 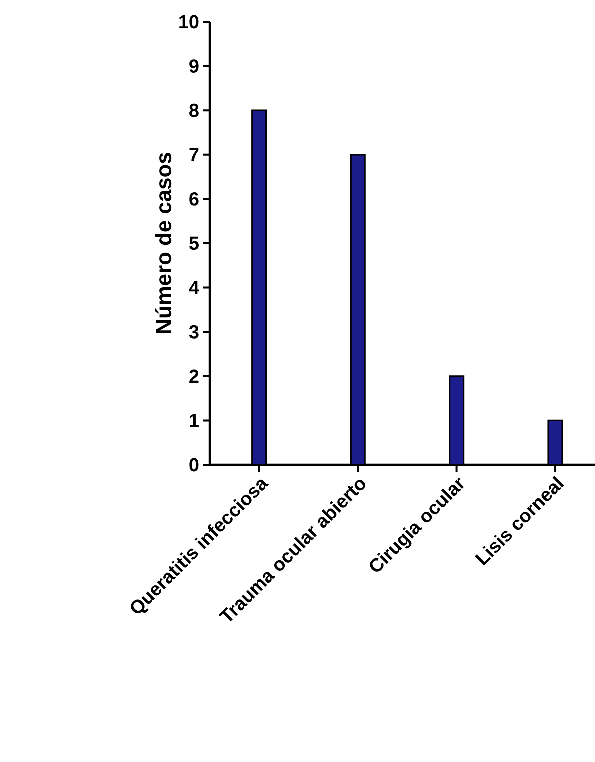 I want to click on y-tick-label: 10, so click(x=189, y=22).